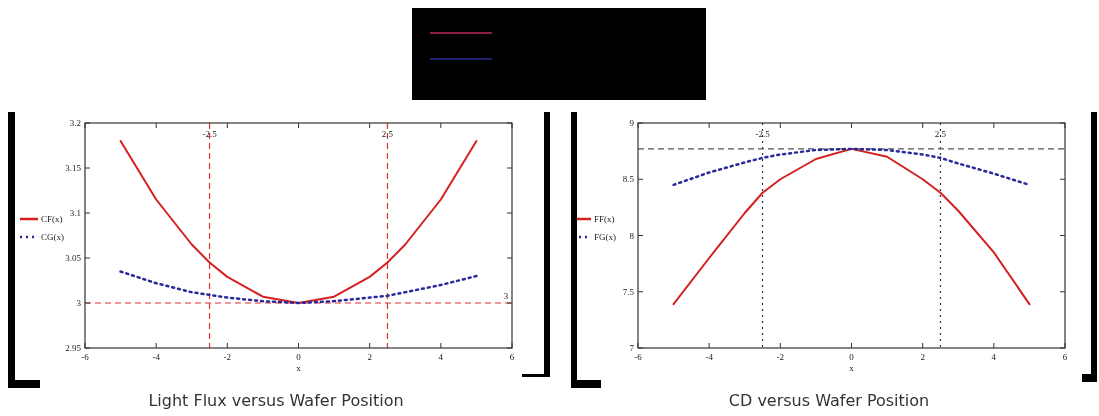 The width and height of the screenshot is (1099, 416). What do you see at coordinates (73, 258) in the screenshot?
I see `y-tick-label: 3.05` at bounding box center [73, 258].